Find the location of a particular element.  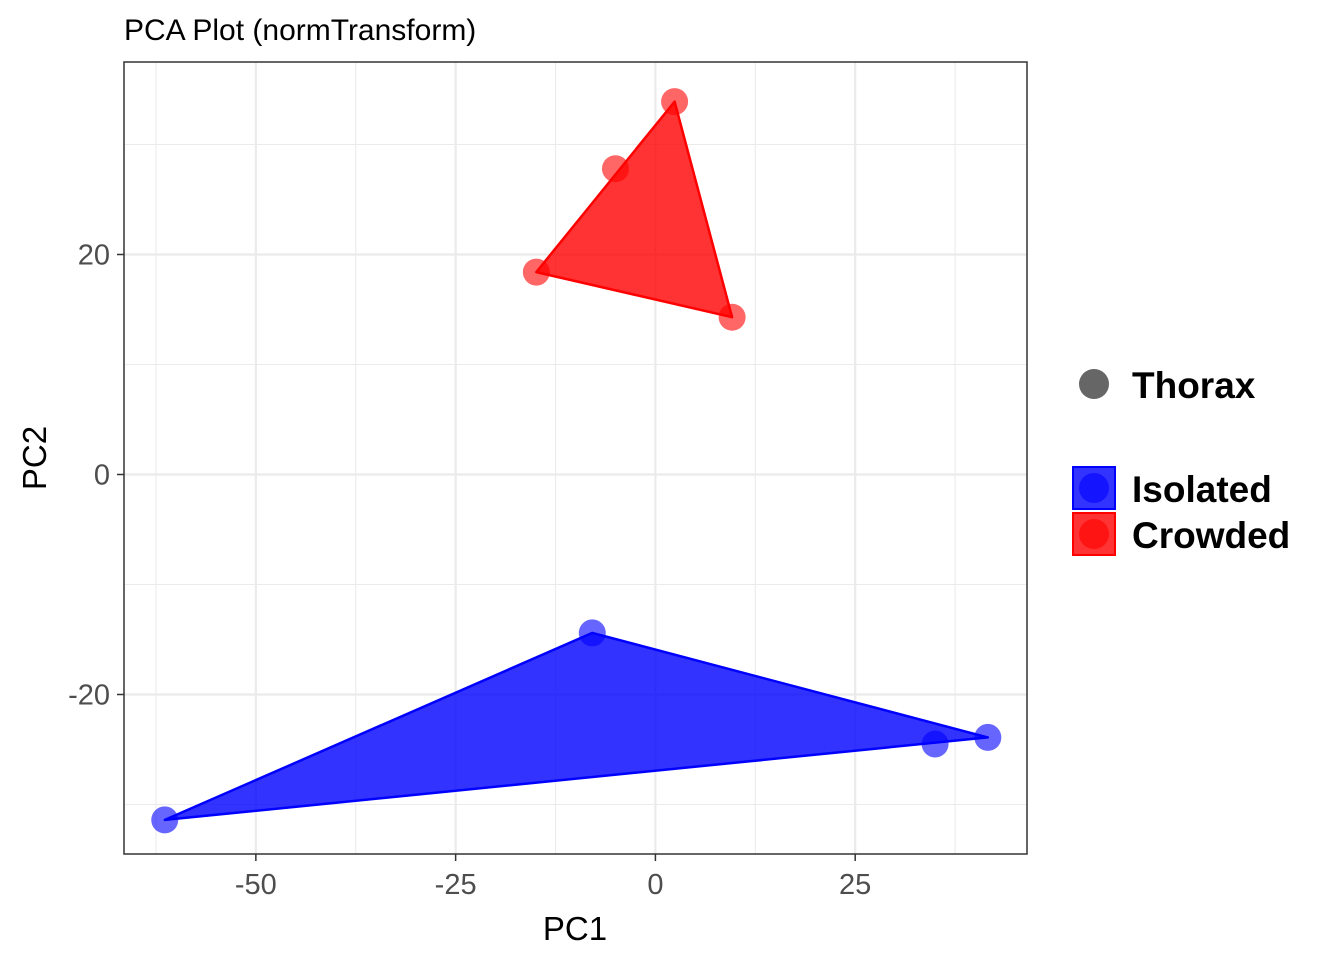

isolated-legend-dot is located at coordinates (1094, 488).